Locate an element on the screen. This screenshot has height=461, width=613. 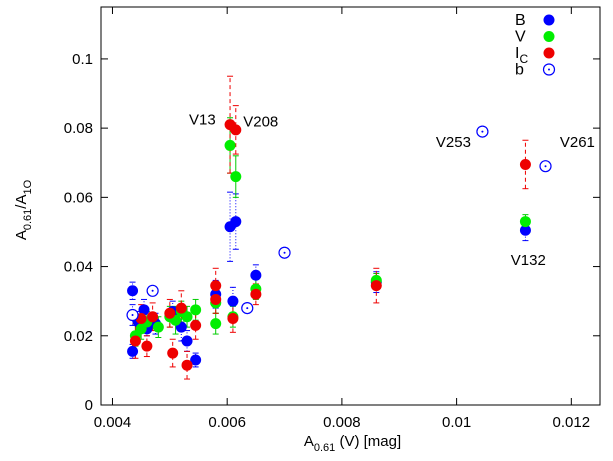
y-tick-label: 0.1 is located at coordinates (82, 59).